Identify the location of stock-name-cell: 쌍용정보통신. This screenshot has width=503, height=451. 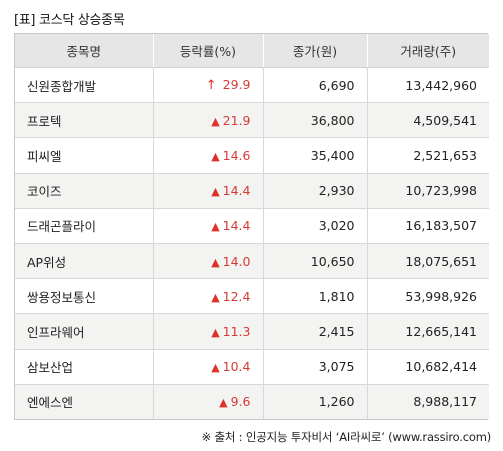
(84, 296).